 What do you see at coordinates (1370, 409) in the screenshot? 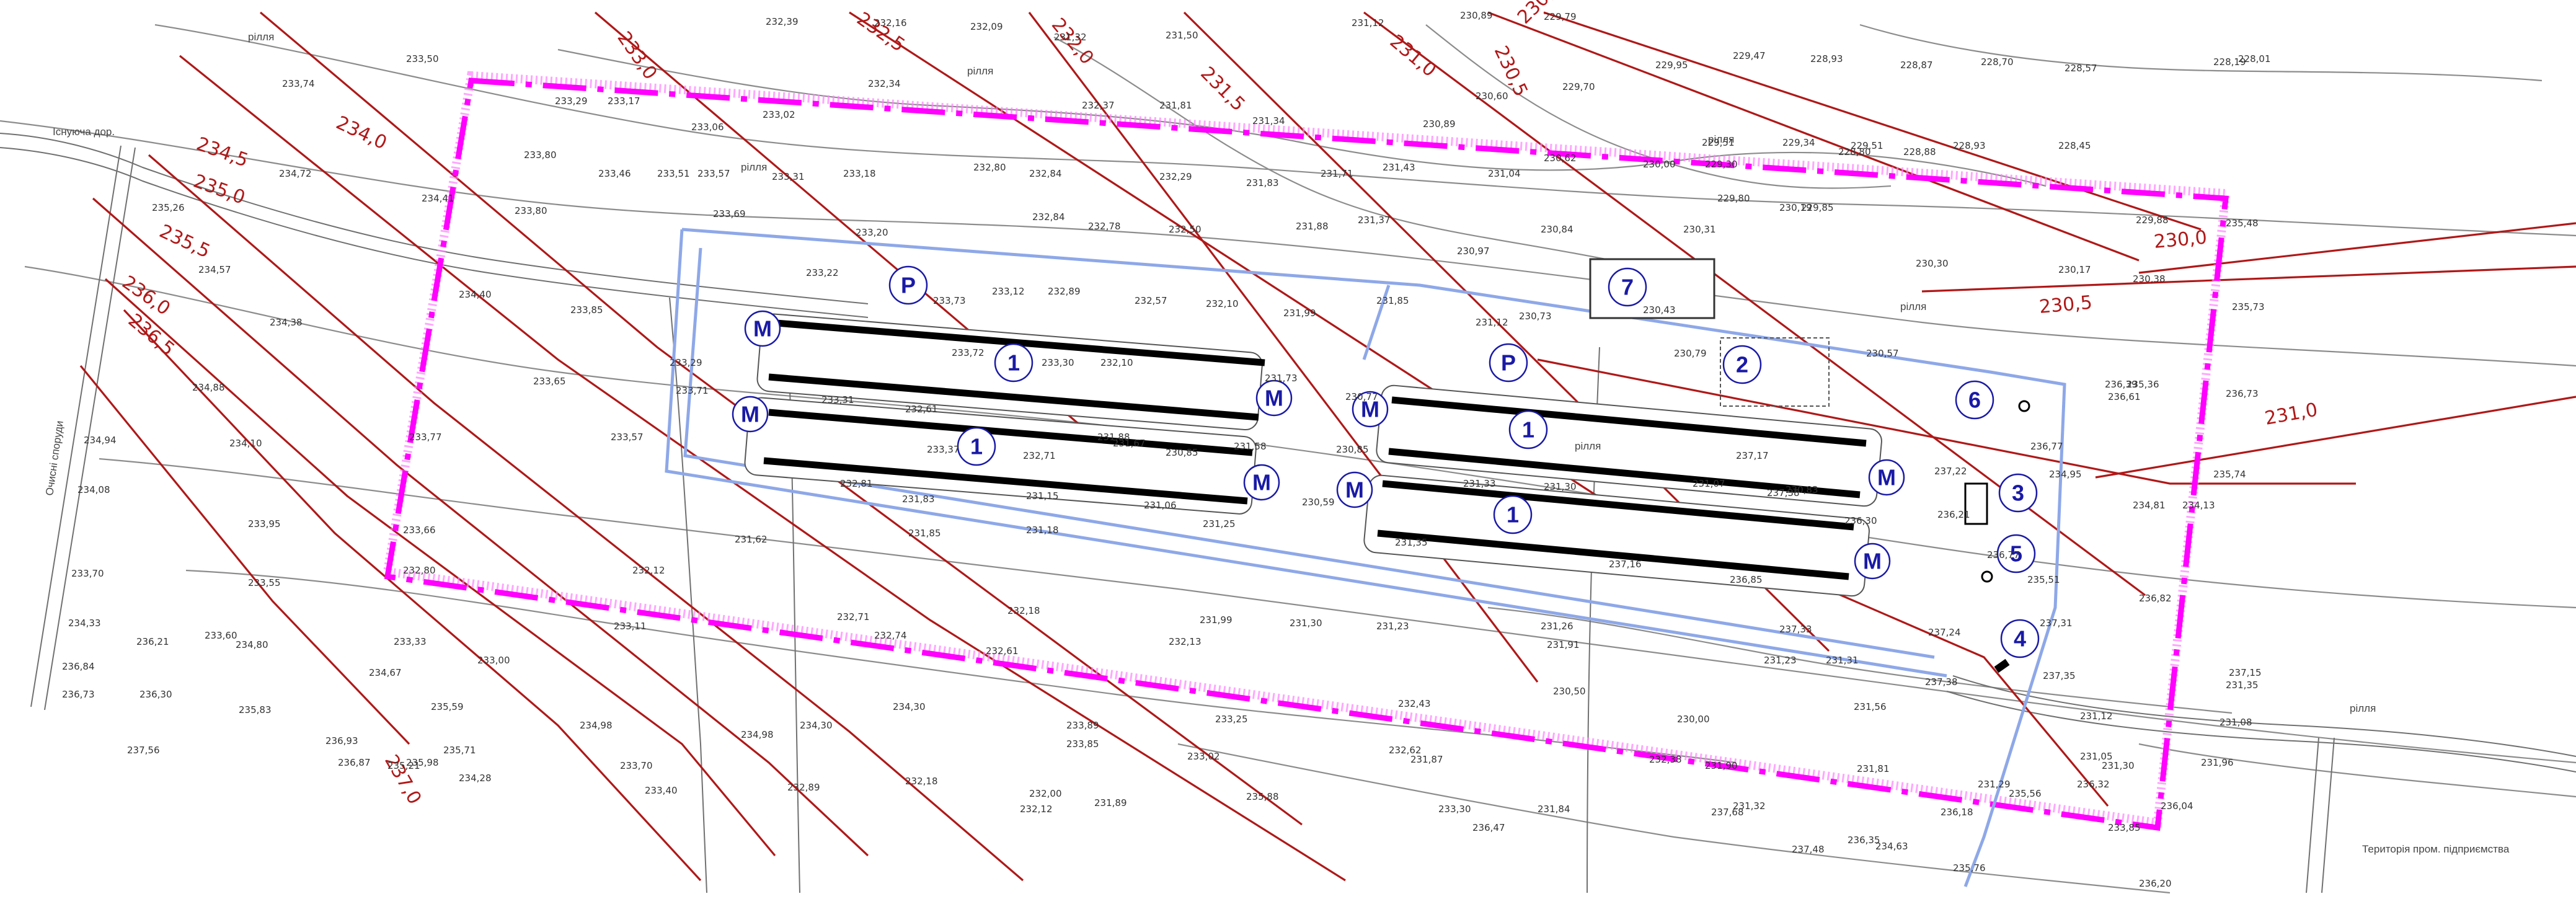
I see `marker-m-5: M` at bounding box center [1370, 409].